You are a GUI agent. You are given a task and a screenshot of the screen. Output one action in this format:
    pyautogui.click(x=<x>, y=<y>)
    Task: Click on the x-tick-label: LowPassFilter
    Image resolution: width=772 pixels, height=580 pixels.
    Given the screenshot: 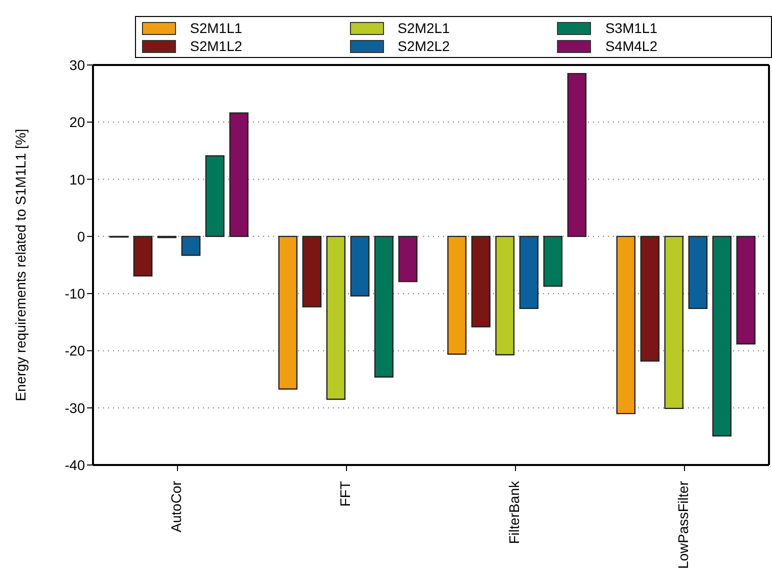 What is the action you would take?
    pyautogui.click(x=683, y=524)
    